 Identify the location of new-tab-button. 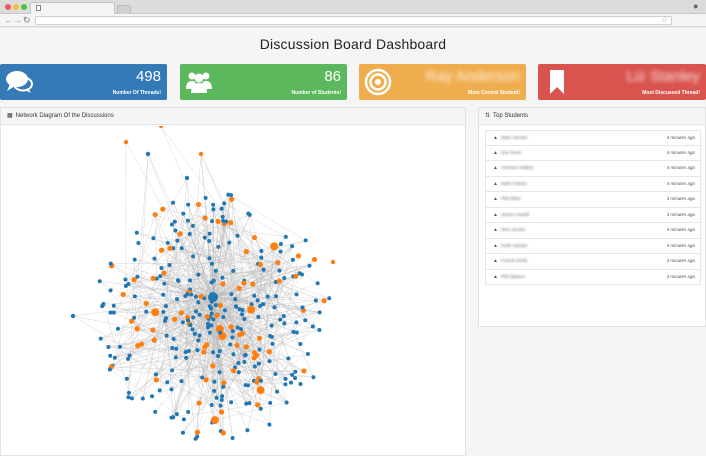
(124, 9).